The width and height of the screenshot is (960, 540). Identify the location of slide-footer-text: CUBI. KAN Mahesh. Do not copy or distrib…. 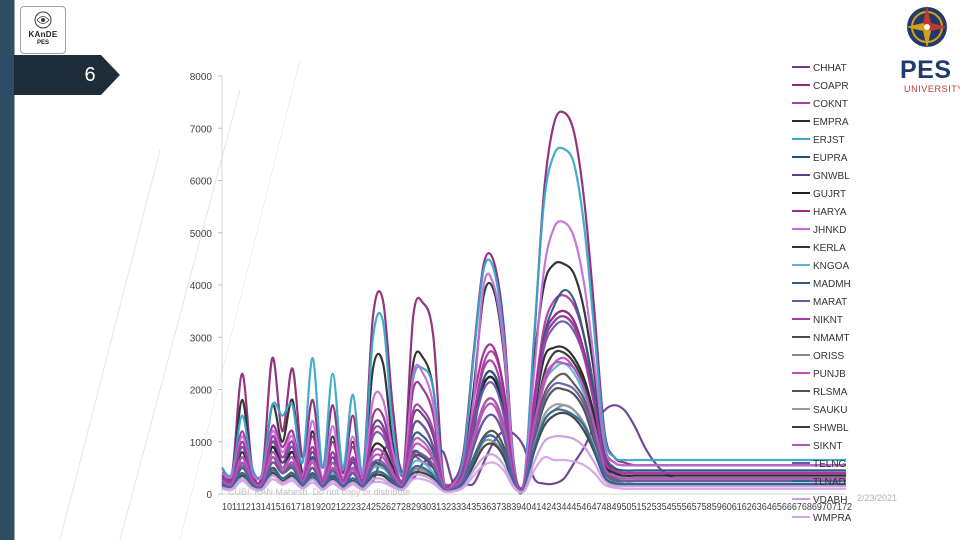
(319, 492).